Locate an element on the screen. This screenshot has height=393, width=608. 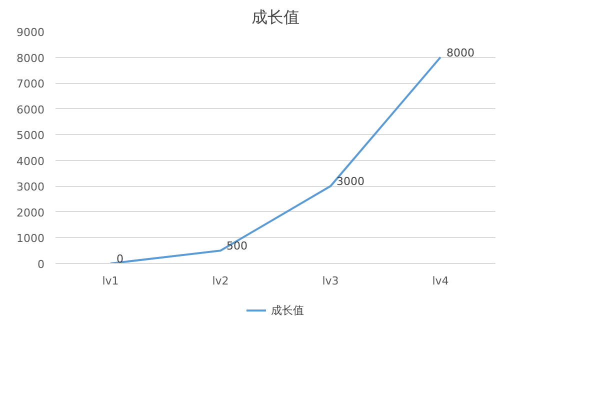
y-tick-label: 2000 is located at coordinates (30, 213).